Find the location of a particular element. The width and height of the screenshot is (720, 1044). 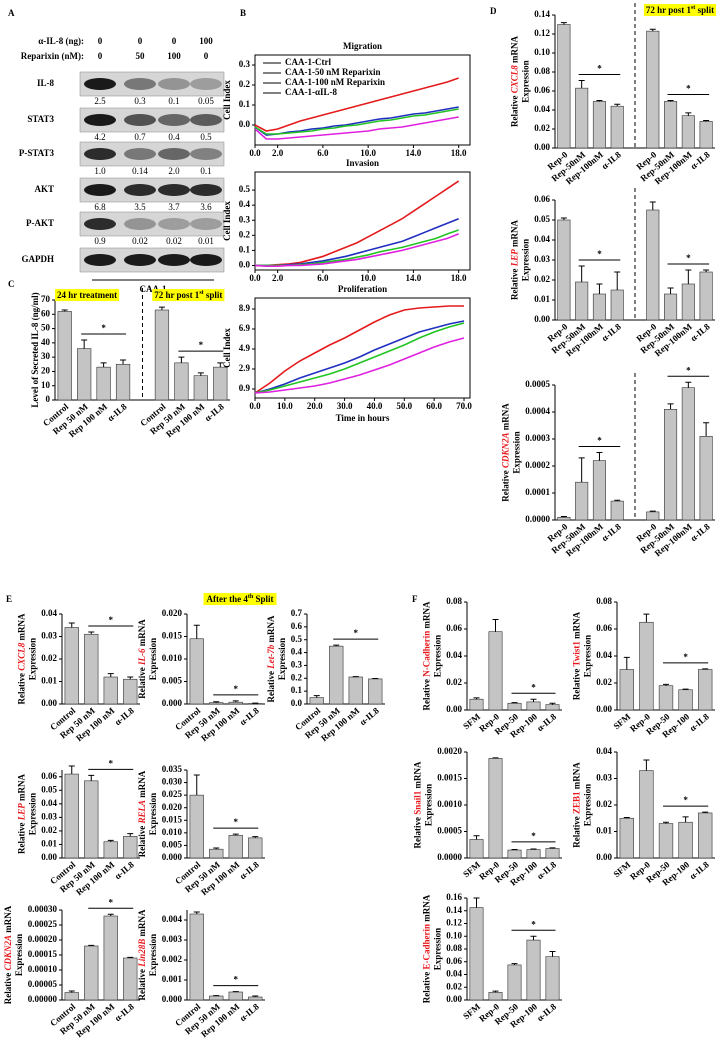

band-quantification: 4.2 is located at coordinates (99, 137).